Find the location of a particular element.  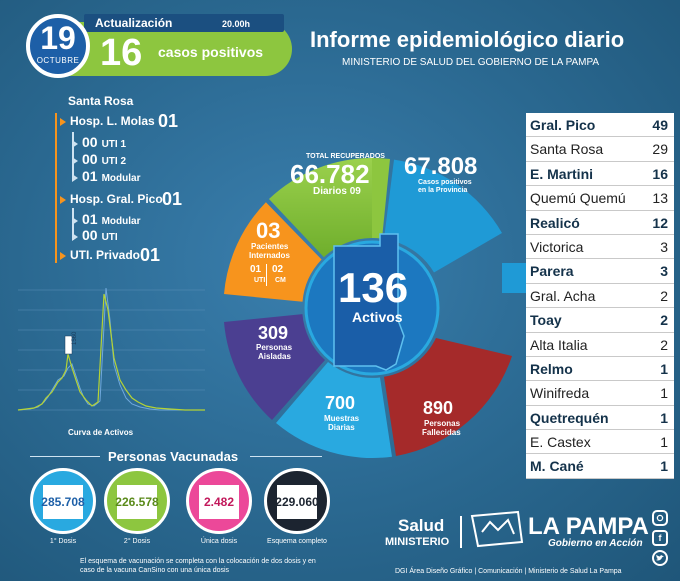

curve-marker-label: 1560 is located at coordinates (75, 338).